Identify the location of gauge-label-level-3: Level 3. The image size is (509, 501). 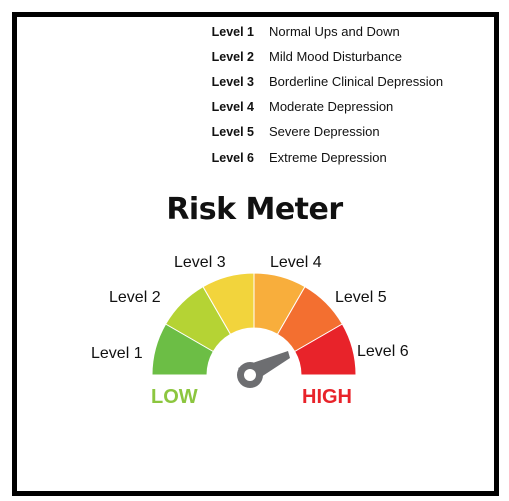
(200, 262).